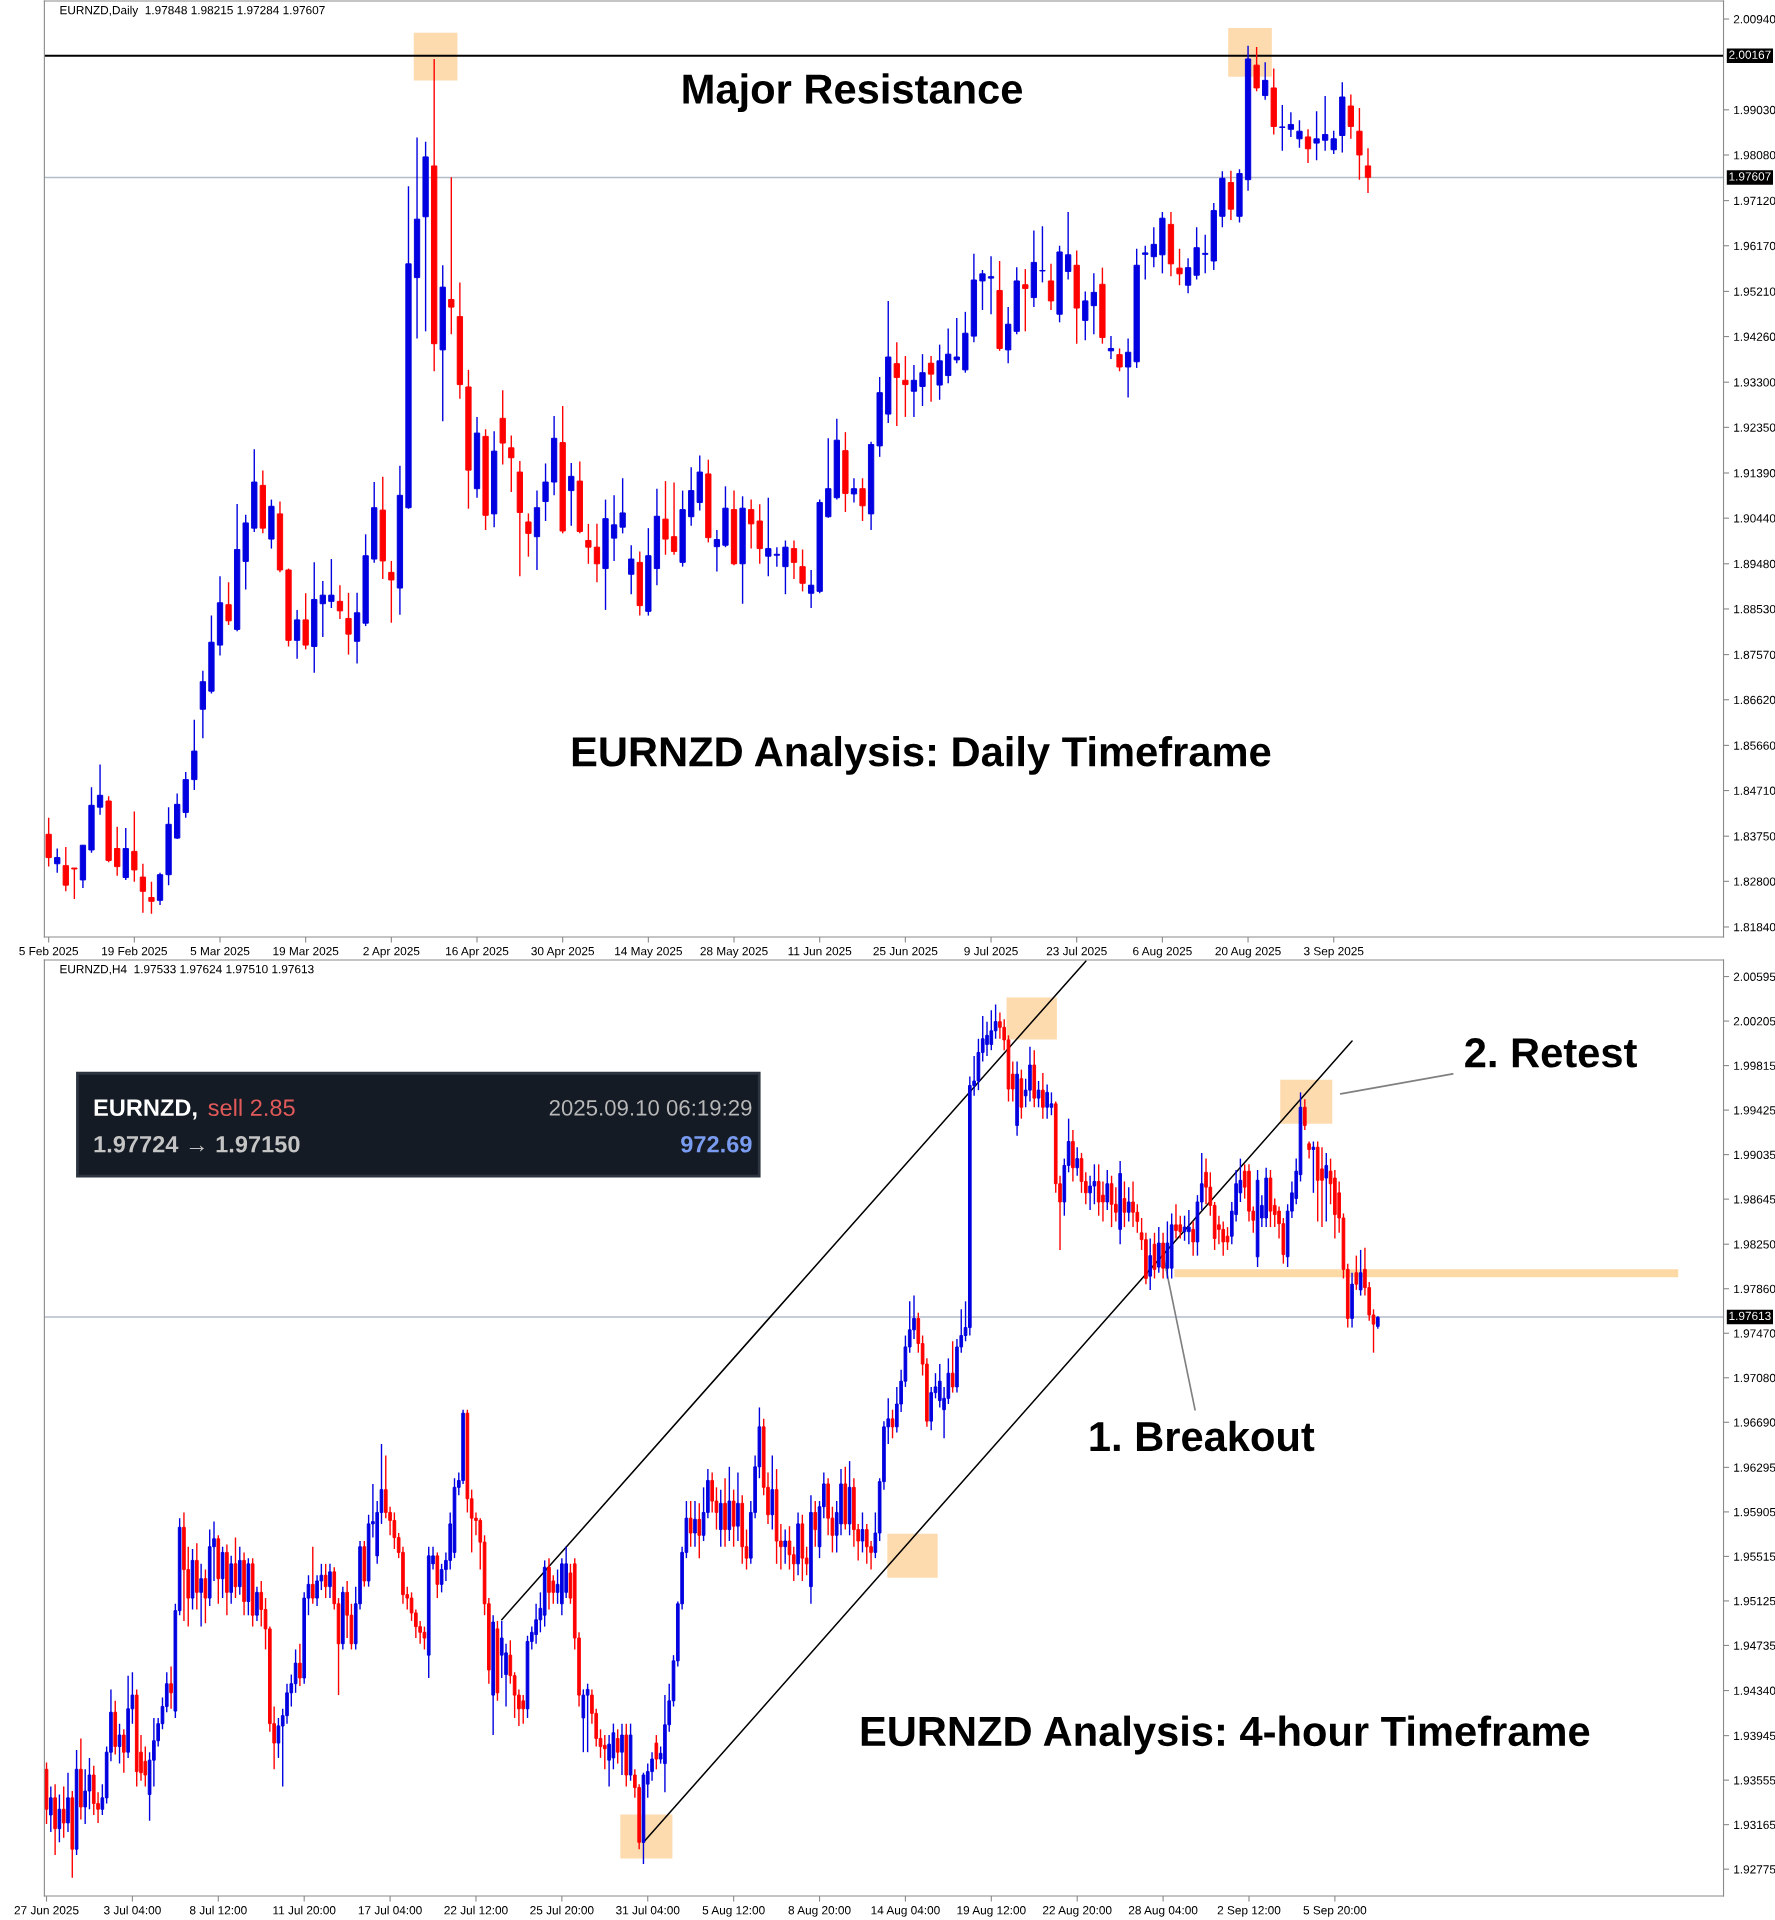 Image resolution: width=1775 pixels, height=1920 pixels. What do you see at coordinates (905, 951) in the screenshot?
I see `x-tick-label: 25 Jun 2025` at bounding box center [905, 951].